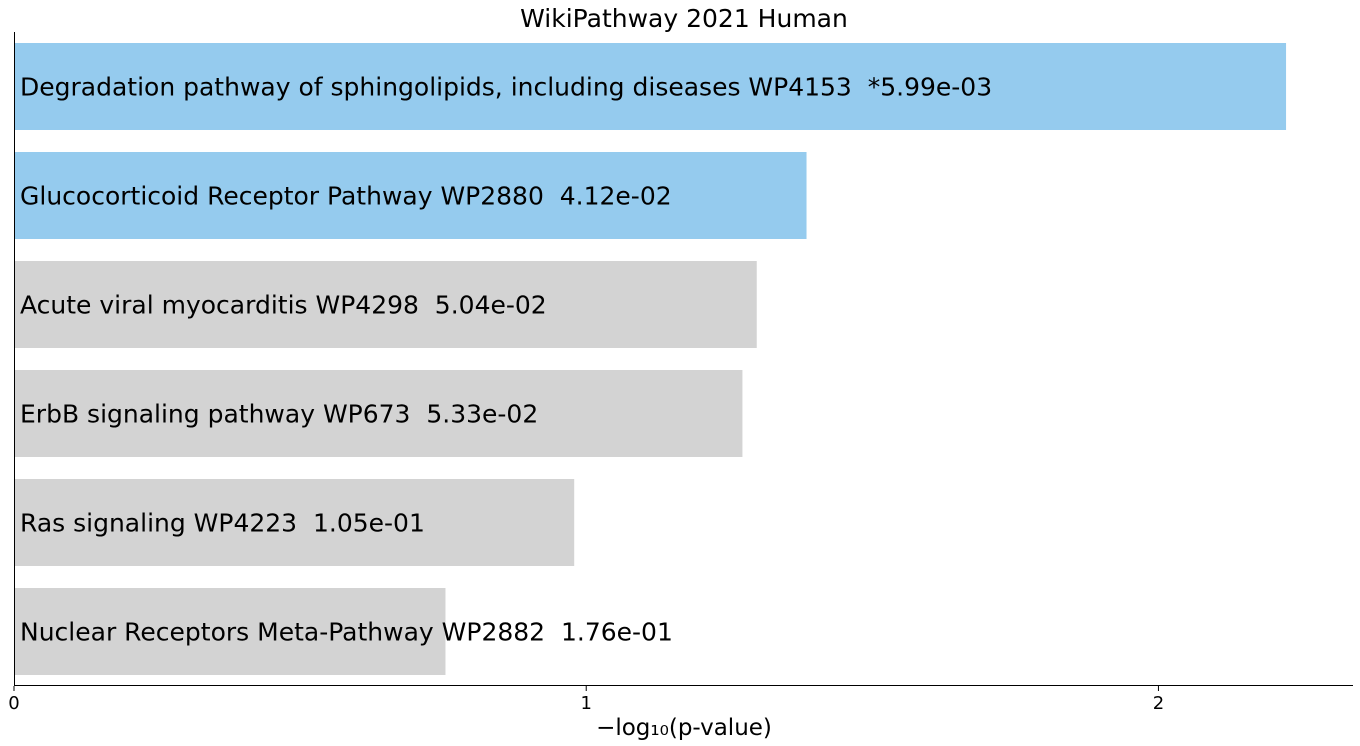 Image resolution: width=1360 pixels, height=746 pixels. What do you see at coordinates (1158, 703) in the screenshot?
I see `x-tick-label: 2` at bounding box center [1158, 703].